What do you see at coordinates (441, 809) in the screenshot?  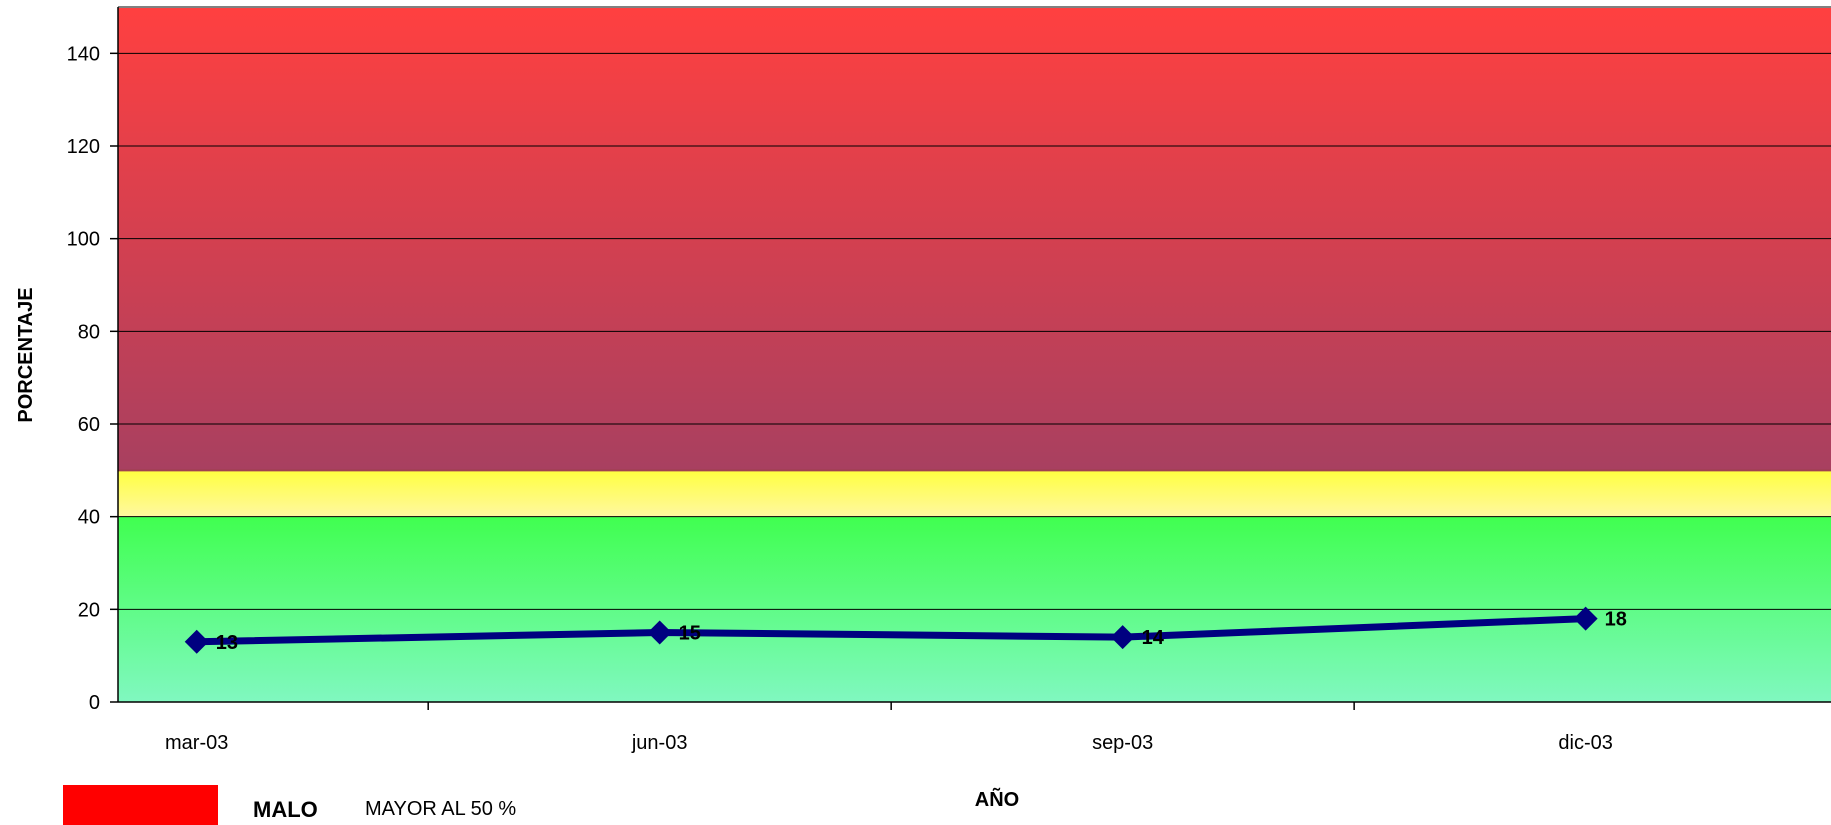 I see `legend-description: MAYOR AL 50 %` at bounding box center [441, 809].